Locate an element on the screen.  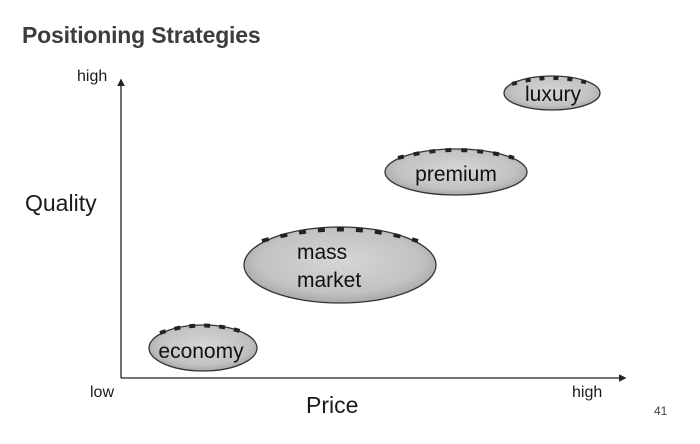
premium-ellipse is located at coordinates (456, 172).